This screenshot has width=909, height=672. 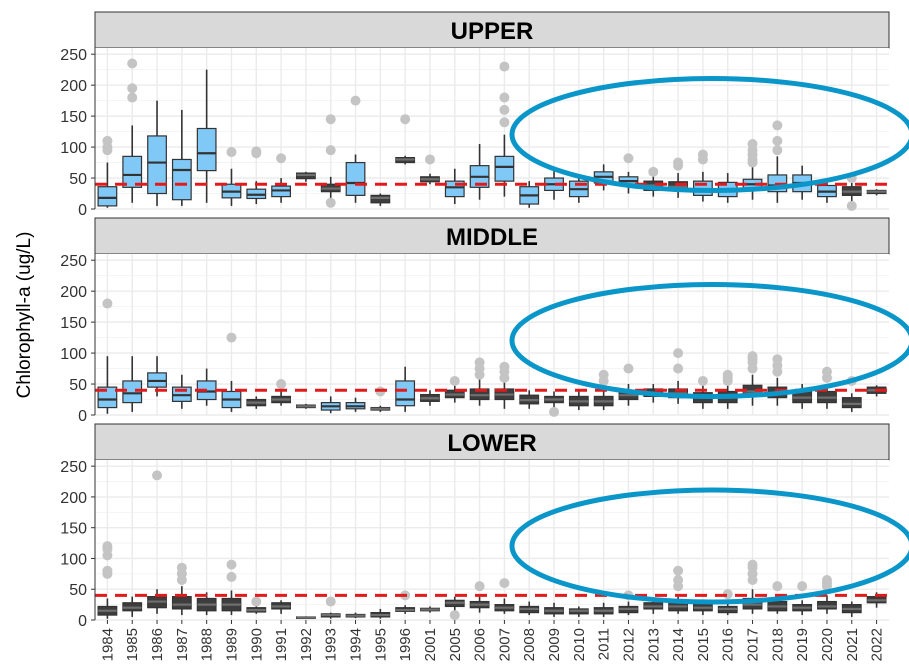 I want to click on y-axis-label: Chlorophyll-a (ug/L), so click(x=24, y=315).